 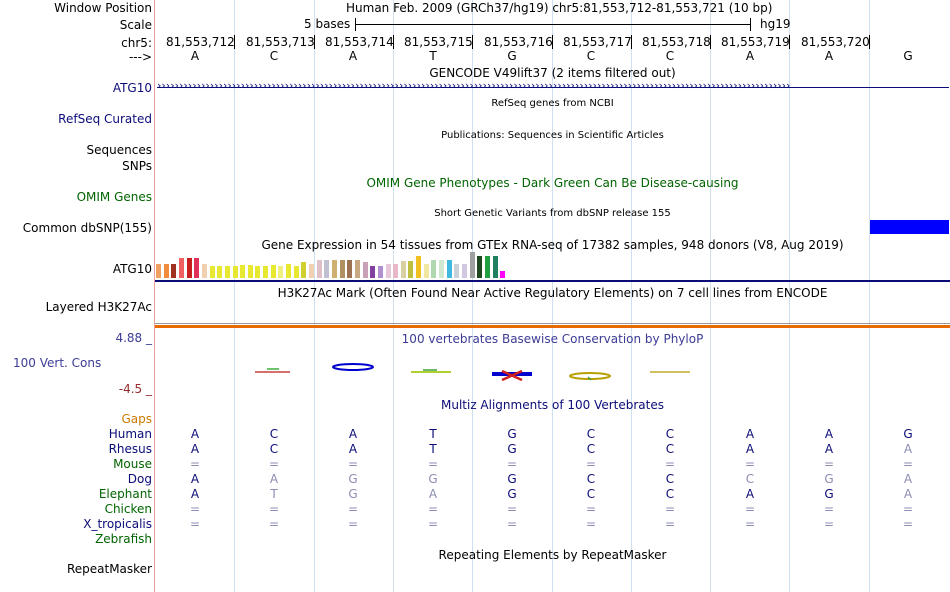 What do you see at coordinates (130, 449) in the screenshot?
I see `species-label: Rhesus` at bounding box center [130, 449].